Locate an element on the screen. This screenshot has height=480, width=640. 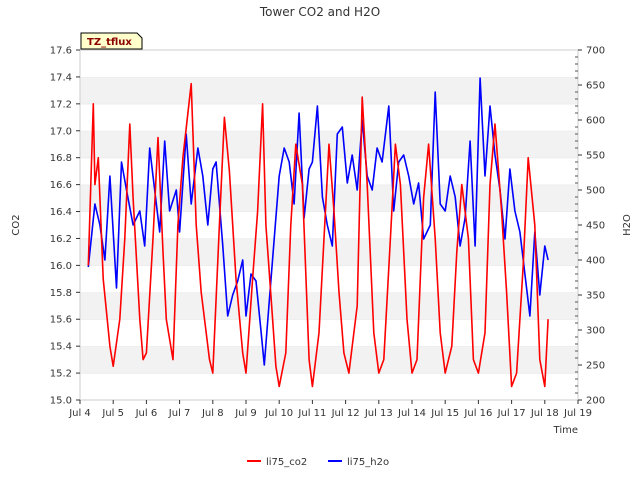
y-left-tick-label: 15.6 is located at coordinates (61, 320).